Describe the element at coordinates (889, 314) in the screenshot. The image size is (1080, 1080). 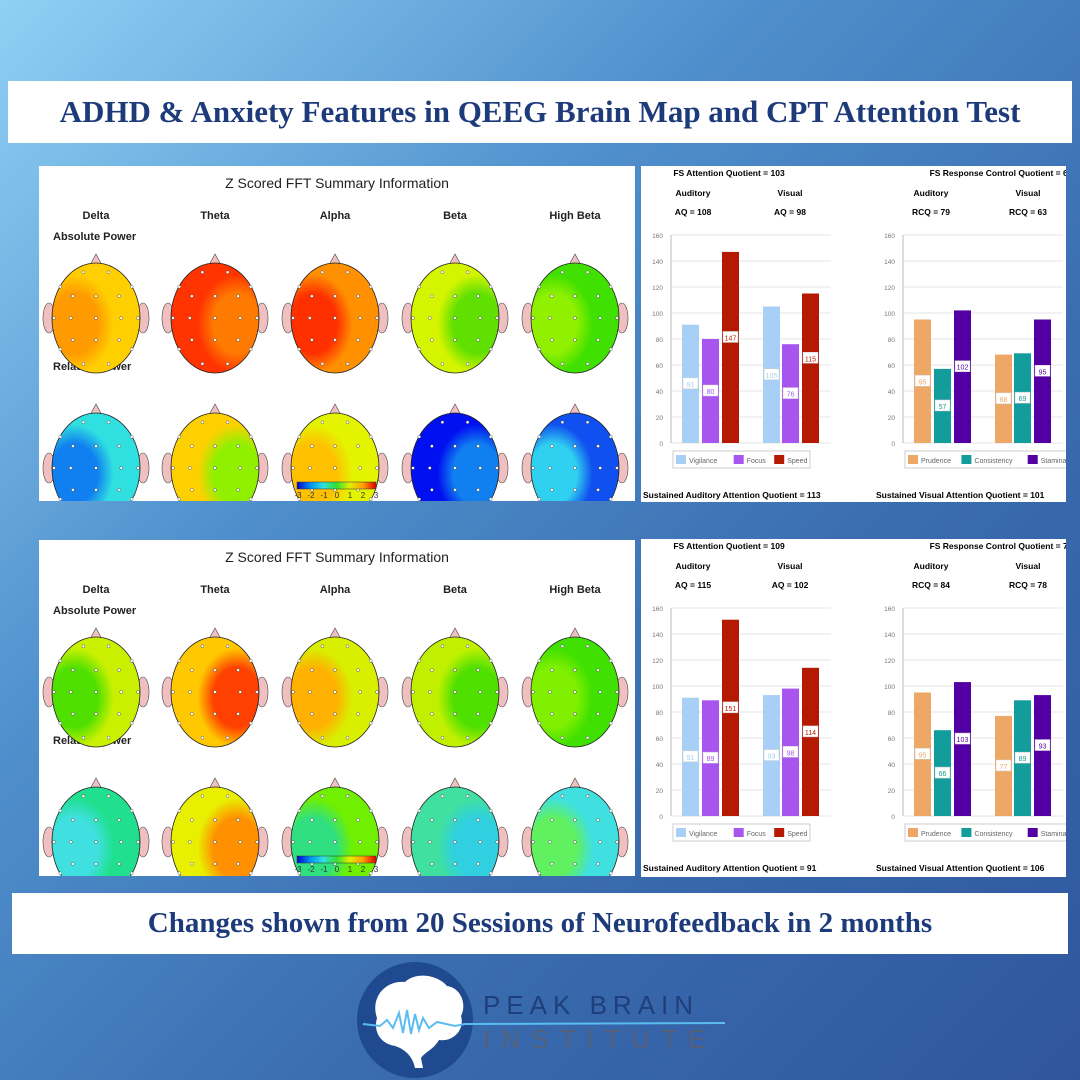
I see `y-tick: 100` at that location.